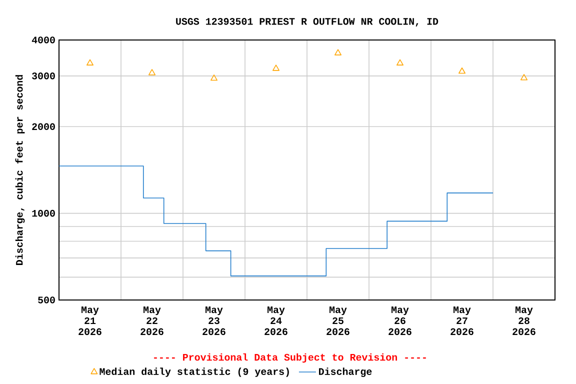 This screenshot has width=576, height=384. Describe the element at coordinates (338, 321) in the screenshot. I see `x-tick-label: May 25 2026` at that location.